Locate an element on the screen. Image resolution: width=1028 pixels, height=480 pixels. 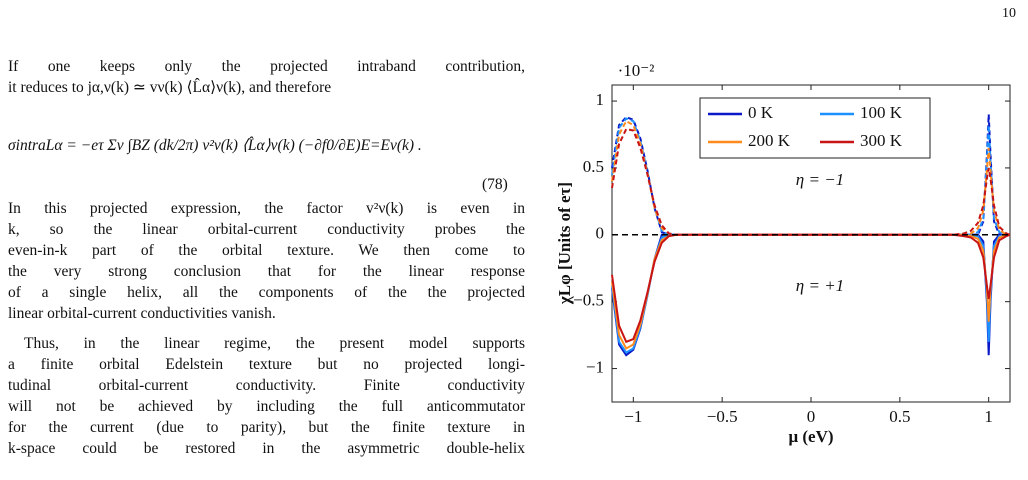
y-tick-label: 0 is located at coordinates (600, 233).